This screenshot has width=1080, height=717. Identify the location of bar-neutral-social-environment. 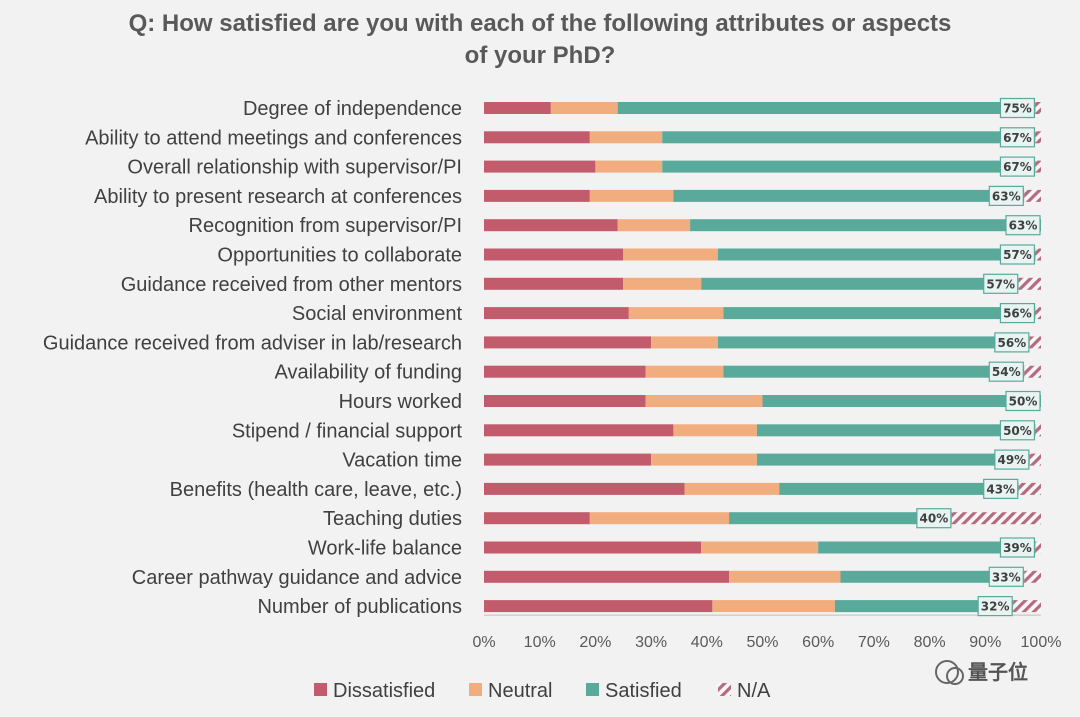
(676, 313).